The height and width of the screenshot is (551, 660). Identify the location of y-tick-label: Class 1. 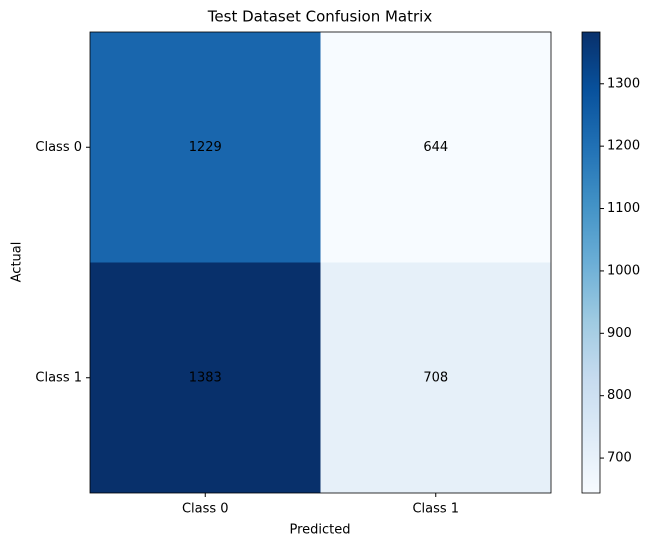
(58, 377).